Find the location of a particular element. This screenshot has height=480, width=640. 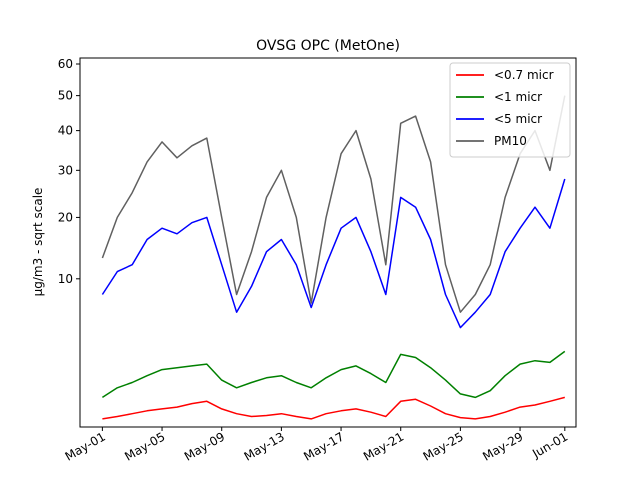

y-axis-label: µg/m3 - sqrt scale is located at coordinates (38, 242).